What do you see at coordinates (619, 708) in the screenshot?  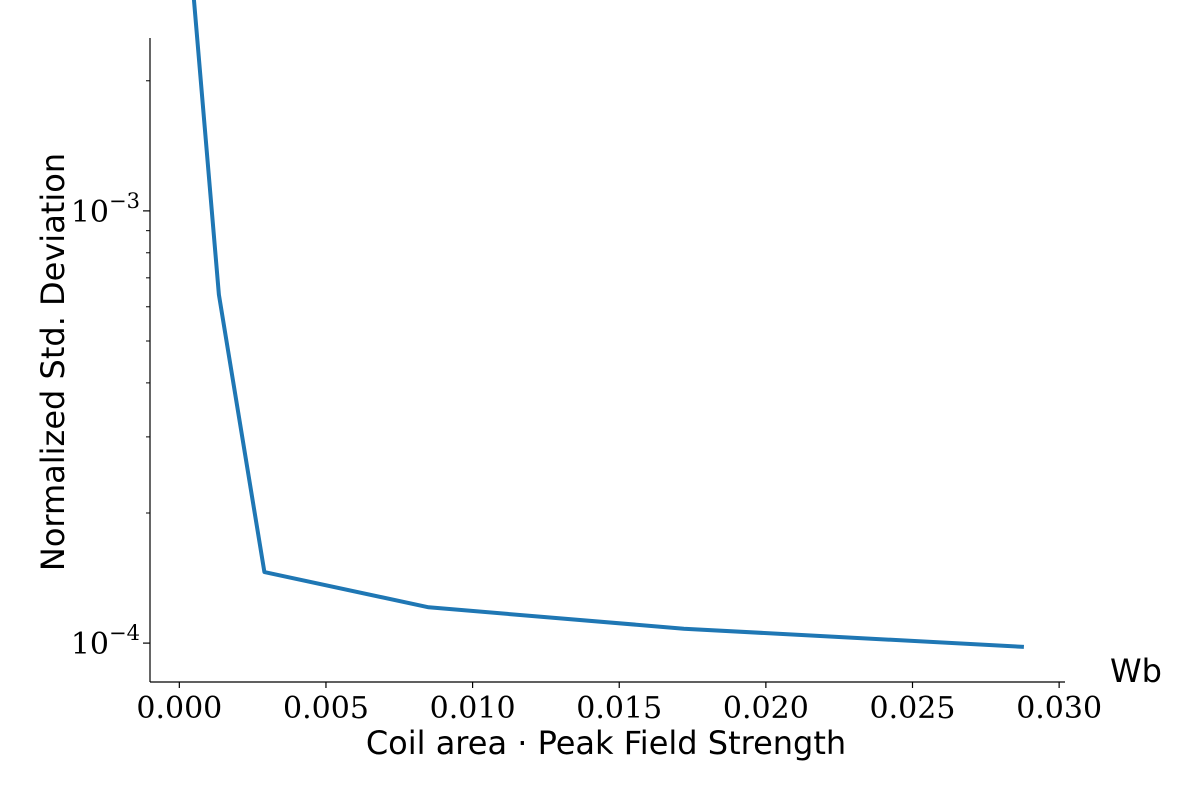 I see `x-tick-label: 0.015` at bounding box center [619, 708].